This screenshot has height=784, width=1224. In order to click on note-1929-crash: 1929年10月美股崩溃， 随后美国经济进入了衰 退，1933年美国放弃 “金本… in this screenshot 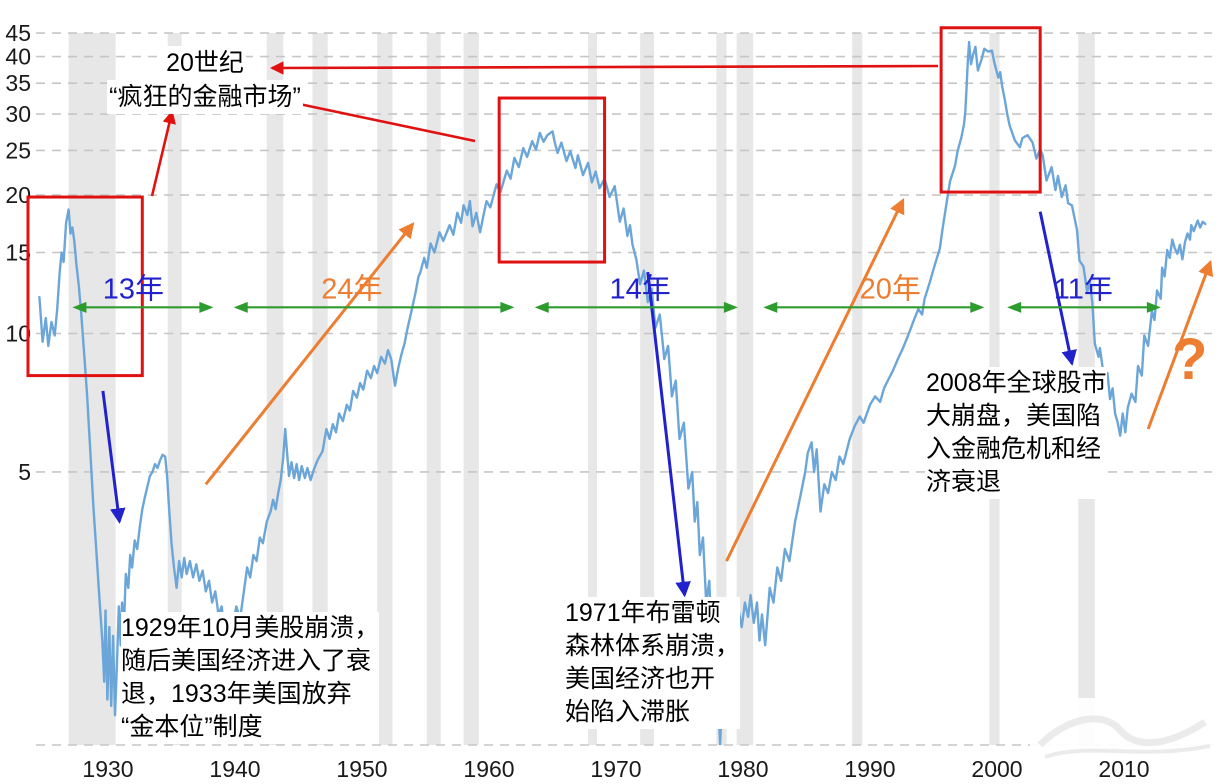, I will do `click(250, 678)`.